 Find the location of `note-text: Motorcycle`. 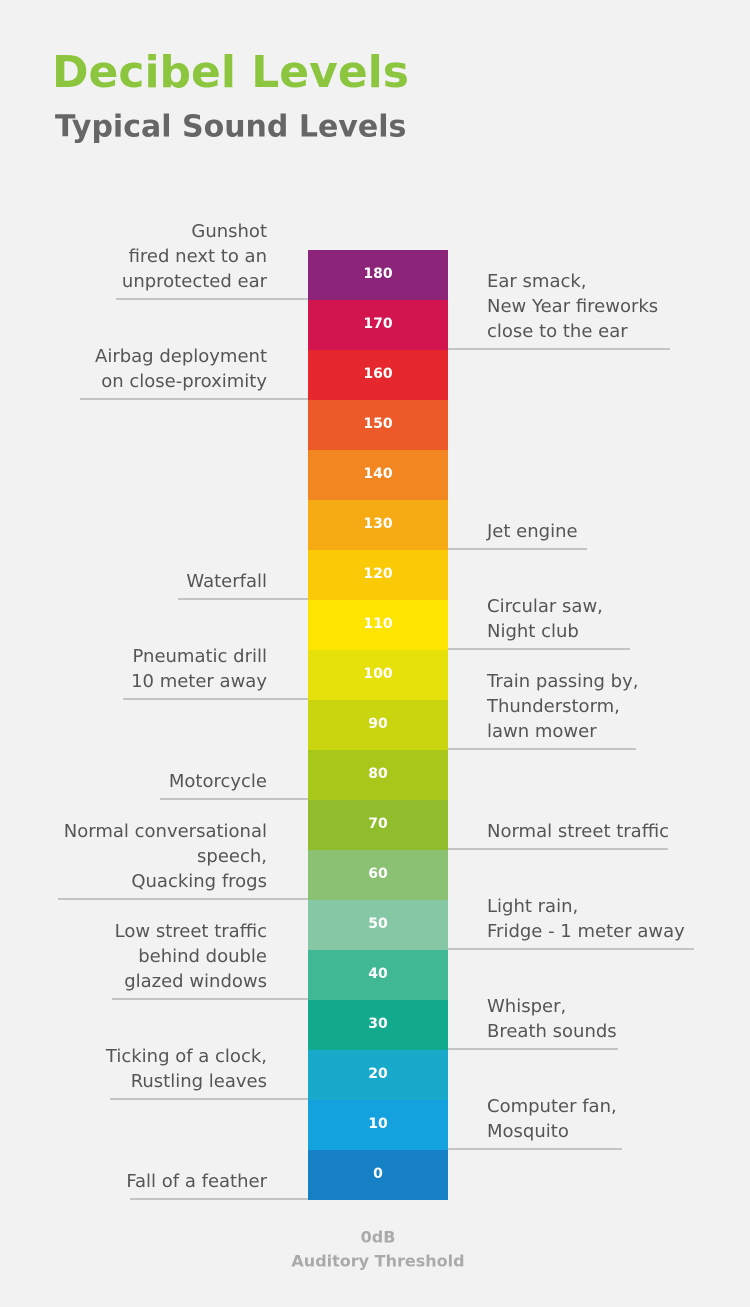

note-text: Motorcycle is located at coordinates (218, 781).